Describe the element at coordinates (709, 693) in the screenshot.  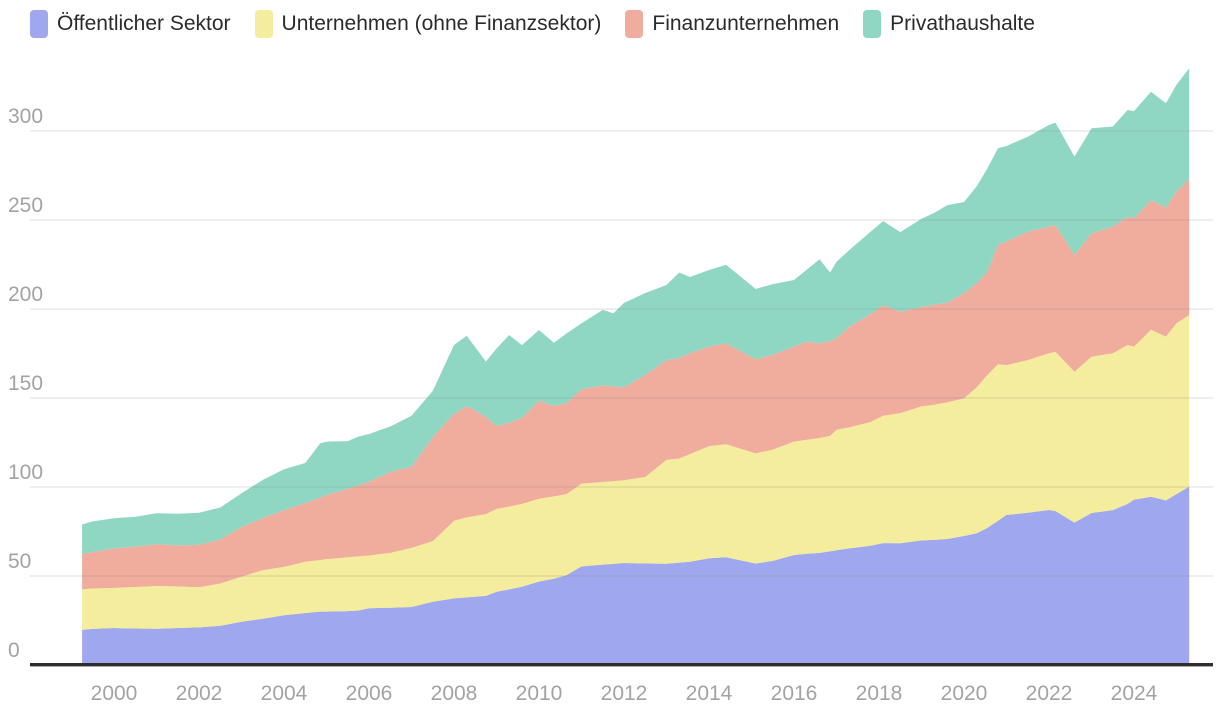
I see `x-tick-label-2014: 2014` at that location.